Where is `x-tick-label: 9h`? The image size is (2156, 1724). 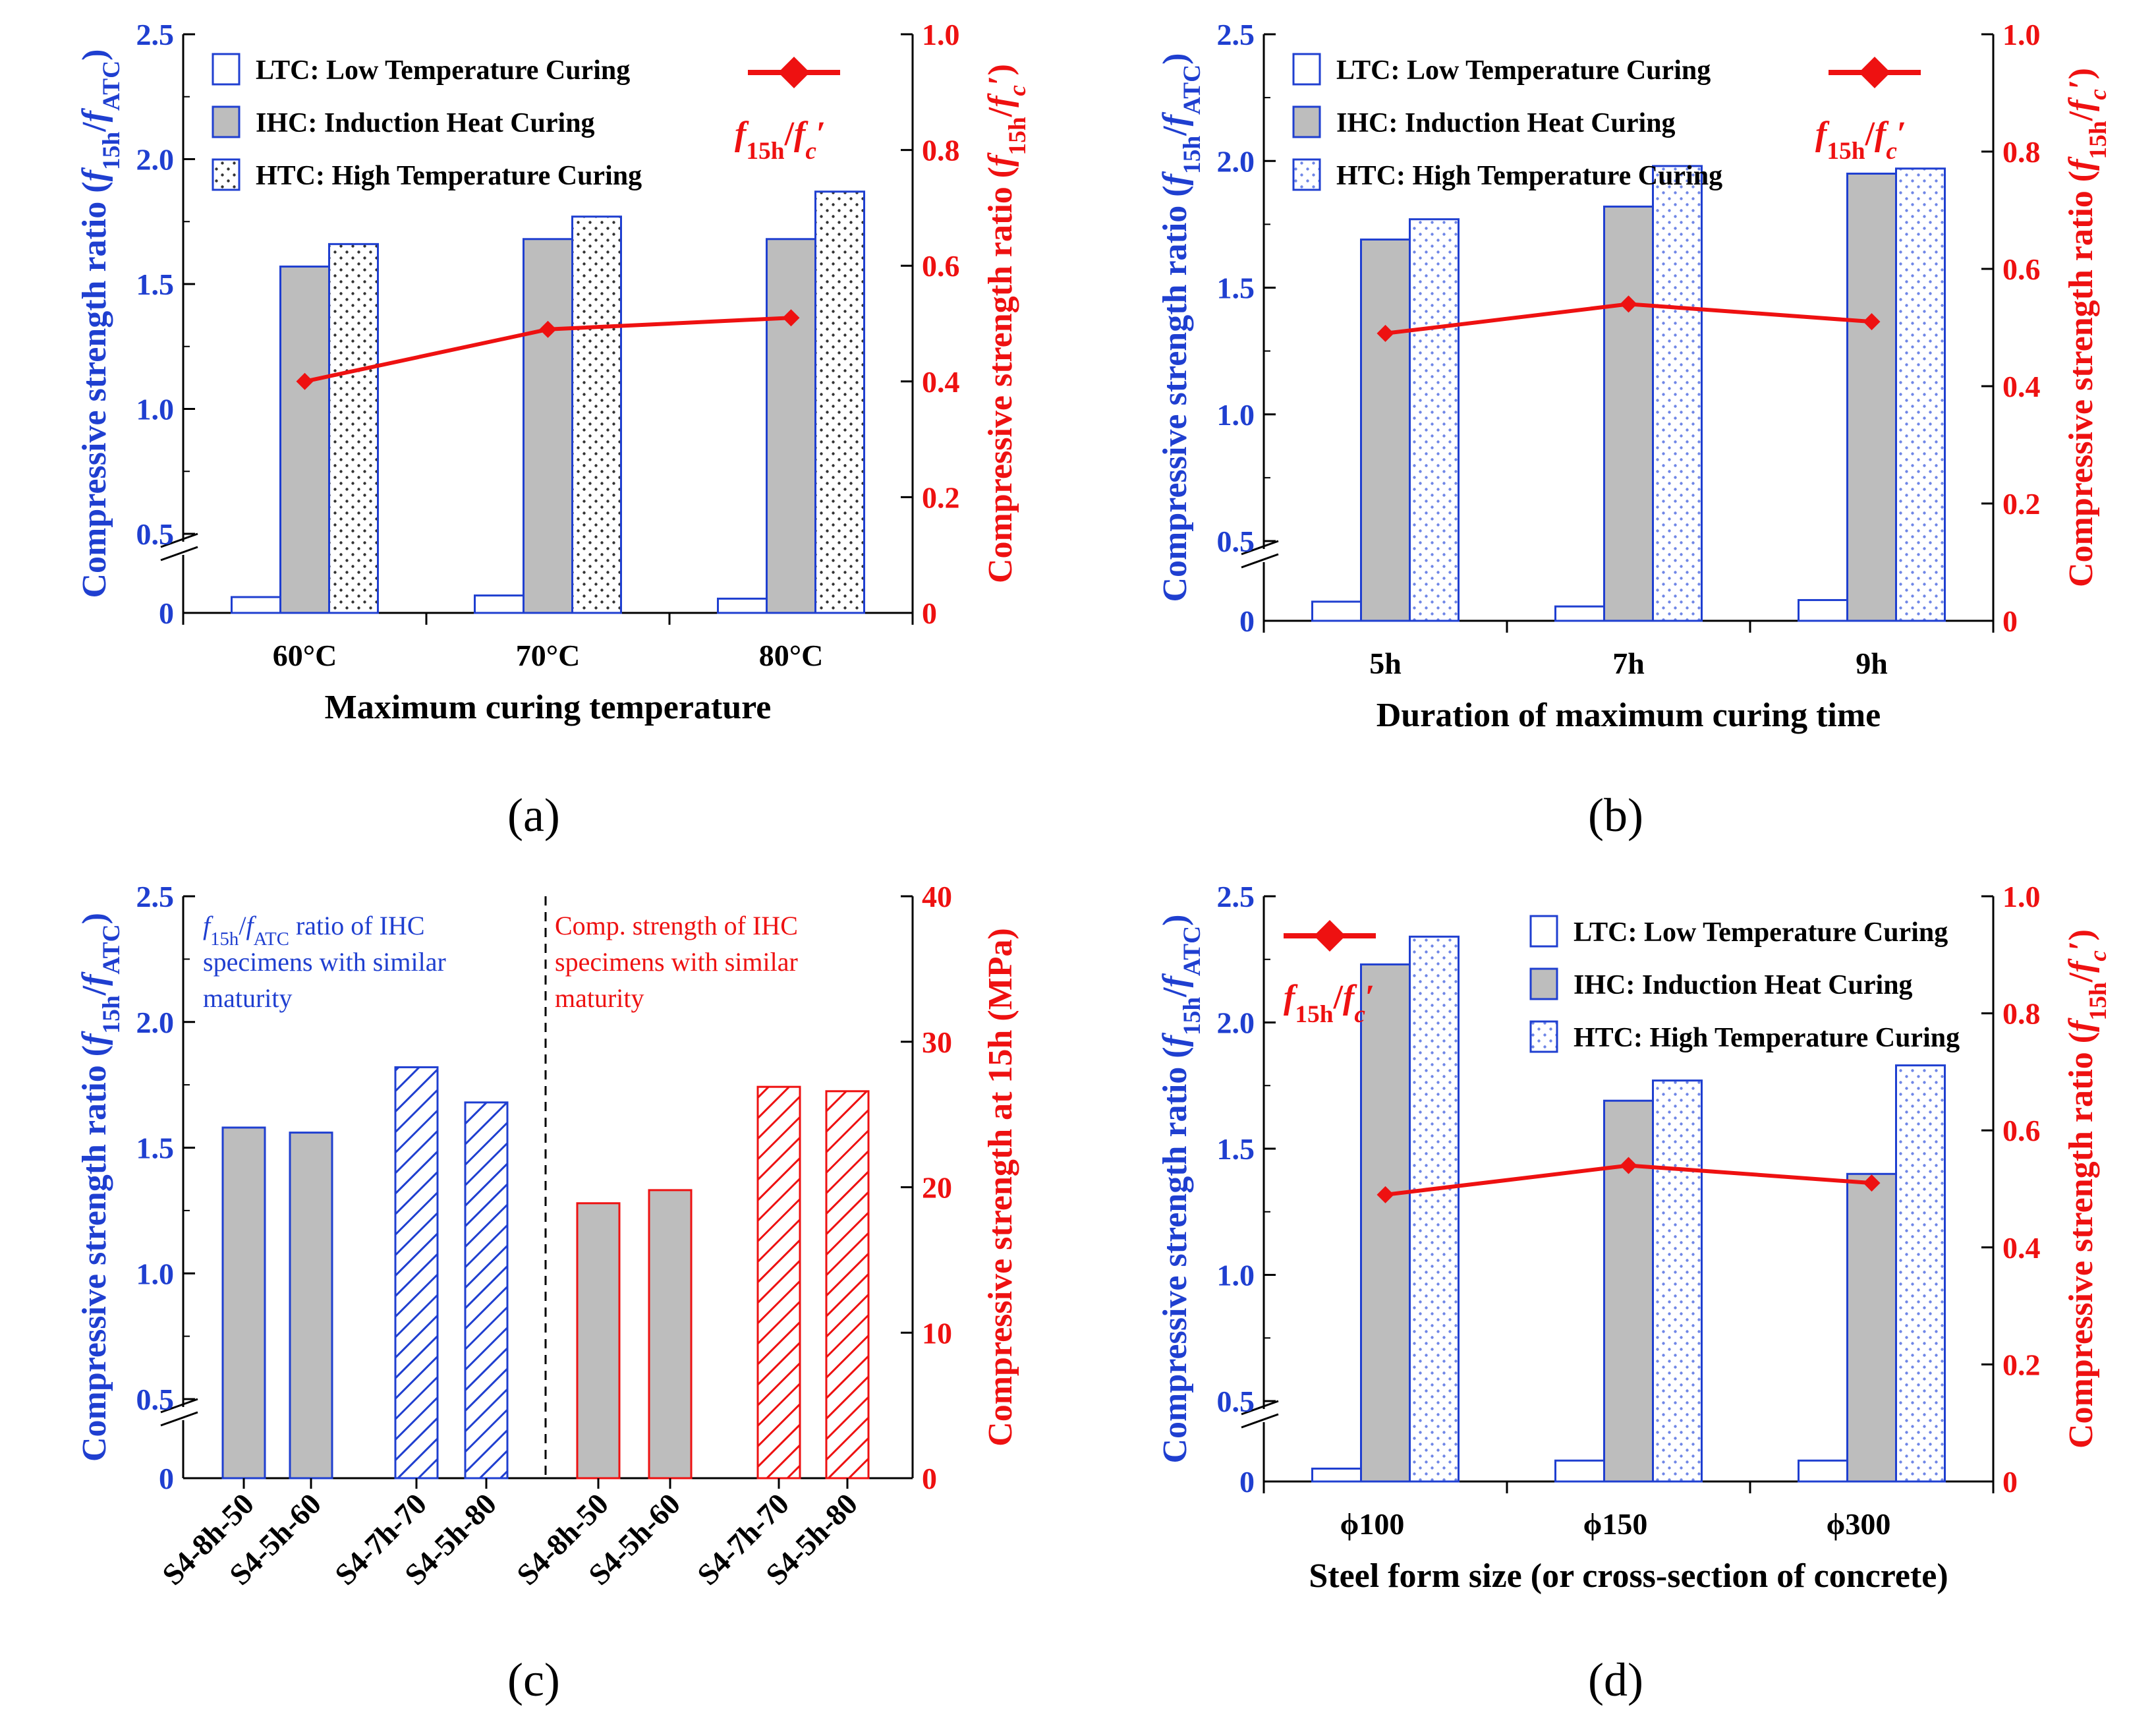 x-tick-label: 9h is located at coordinates (1872, 663).